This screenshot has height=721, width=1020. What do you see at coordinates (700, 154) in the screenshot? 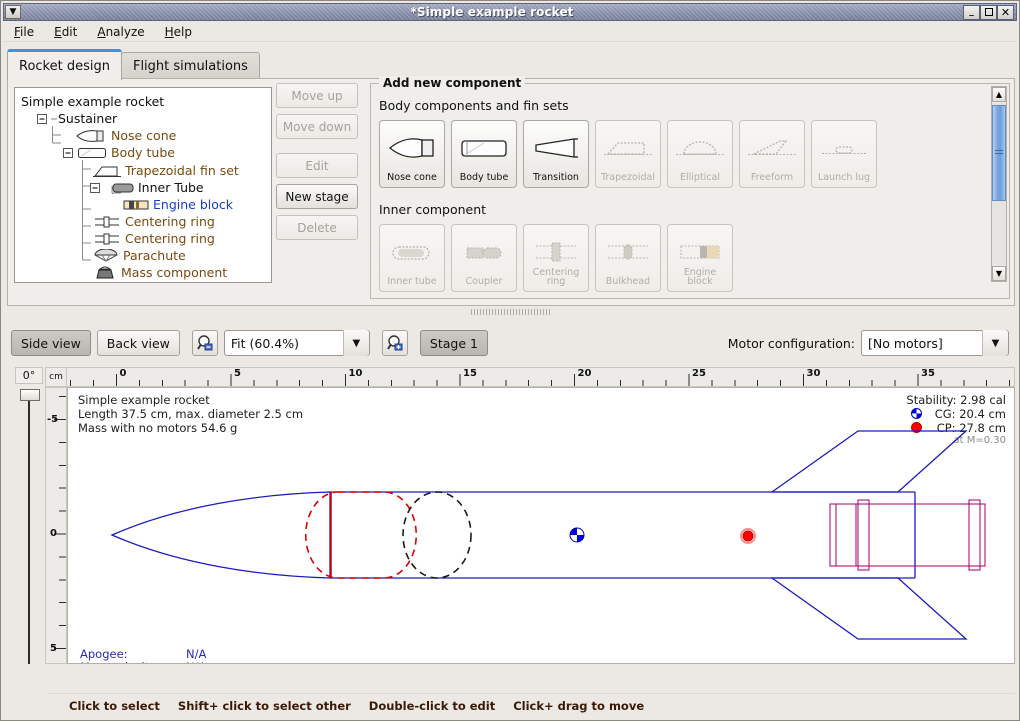
I see `palette-elliptical: Elliptical` at bounding box center [700, 154].